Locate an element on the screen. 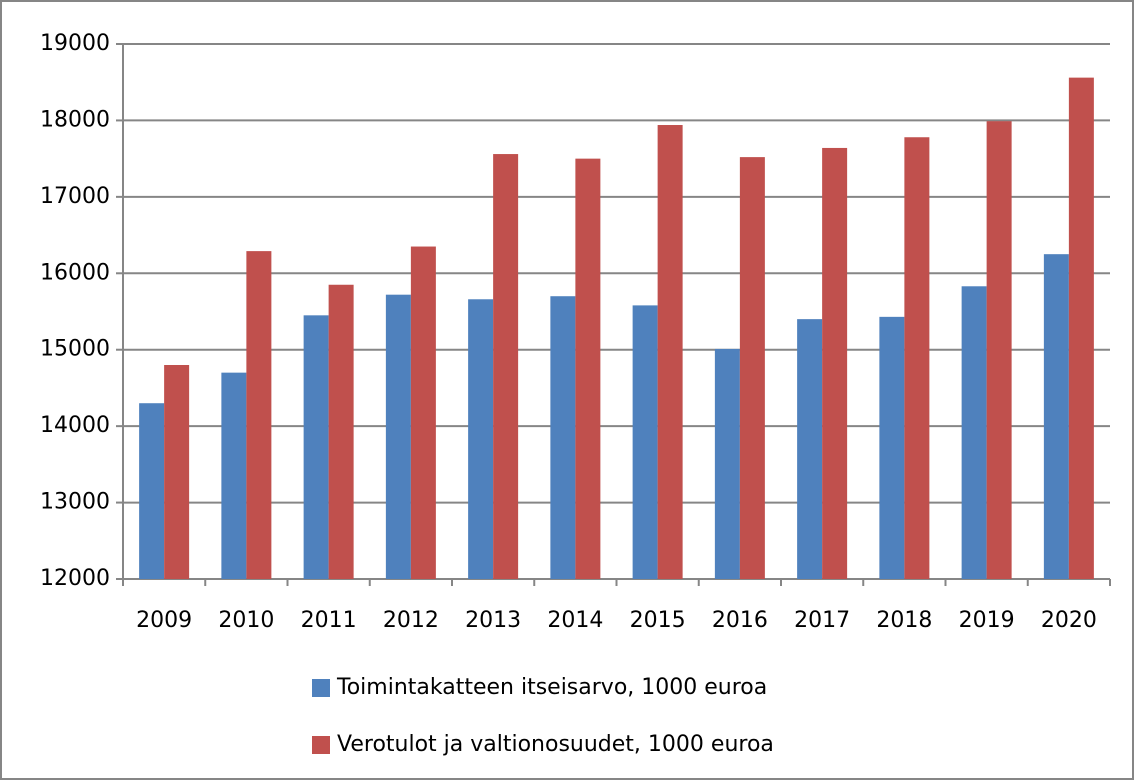  x-tick-label: 2019 is located at coordinates (987, 620).